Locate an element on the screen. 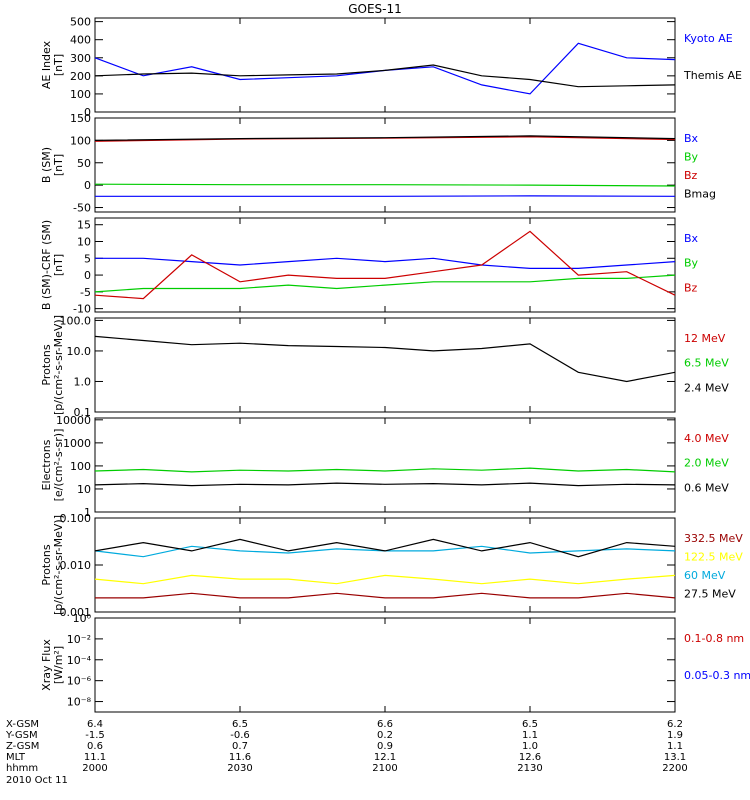  footer-row-label-1: X-GSM is located at coordinates (22, 724).